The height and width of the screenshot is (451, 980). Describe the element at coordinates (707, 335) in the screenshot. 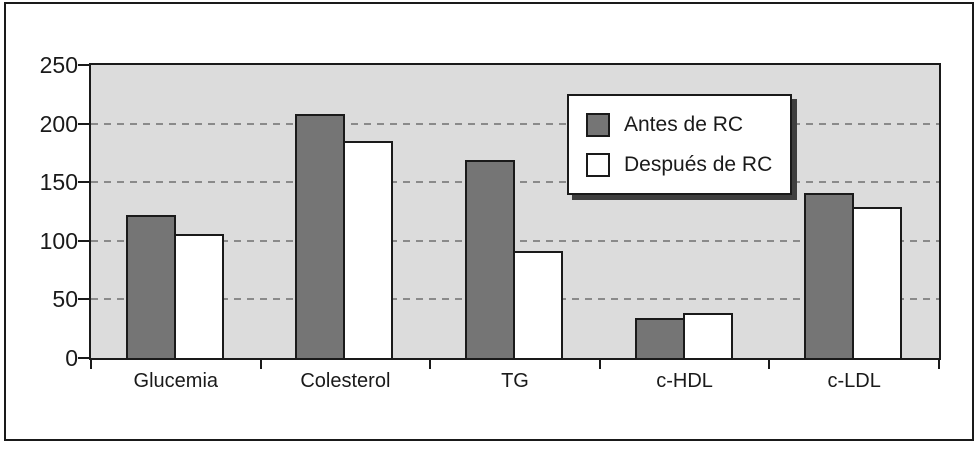

I see `bar-despu-s-de-rc-c-hdl` at that location.